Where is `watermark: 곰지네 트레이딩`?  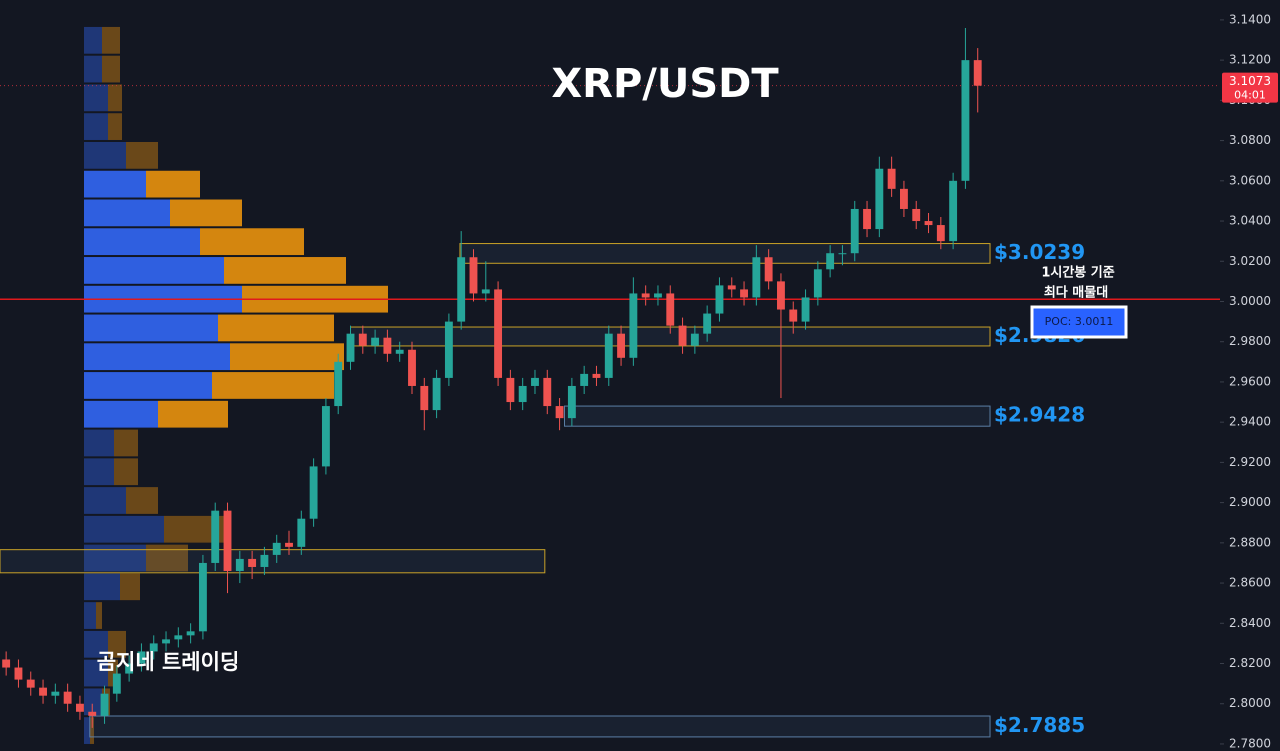
watermark: 곰지네 트레이딩 is located at coordinates (168, 662).